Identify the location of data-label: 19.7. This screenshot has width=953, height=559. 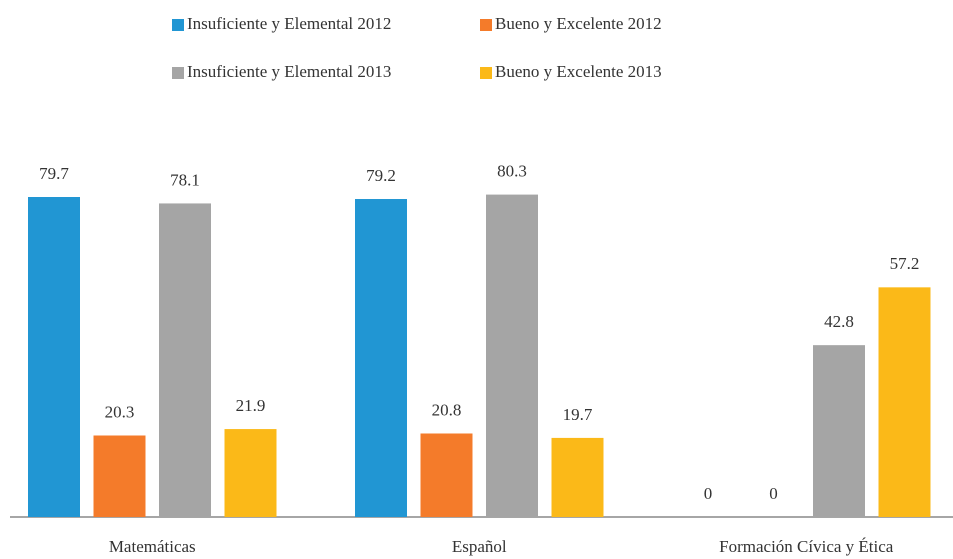
(578, 414).